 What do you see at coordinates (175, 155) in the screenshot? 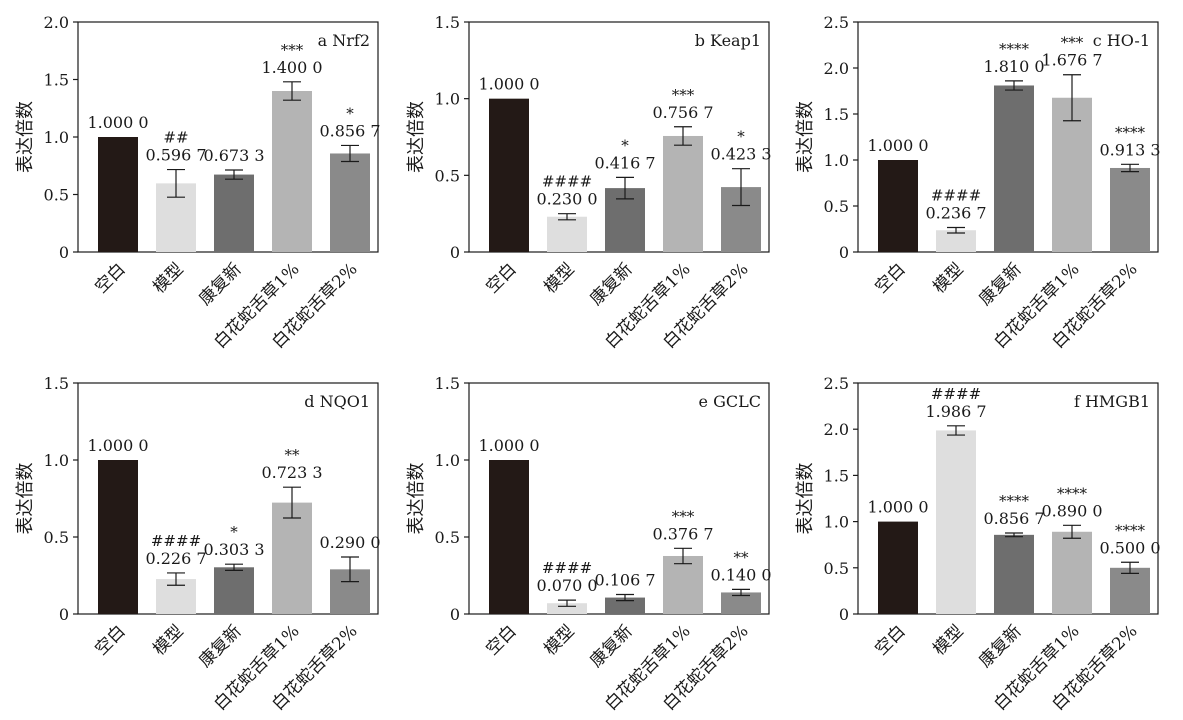
I see `data-label: 0.596 7` at bounding box center [175, 155].